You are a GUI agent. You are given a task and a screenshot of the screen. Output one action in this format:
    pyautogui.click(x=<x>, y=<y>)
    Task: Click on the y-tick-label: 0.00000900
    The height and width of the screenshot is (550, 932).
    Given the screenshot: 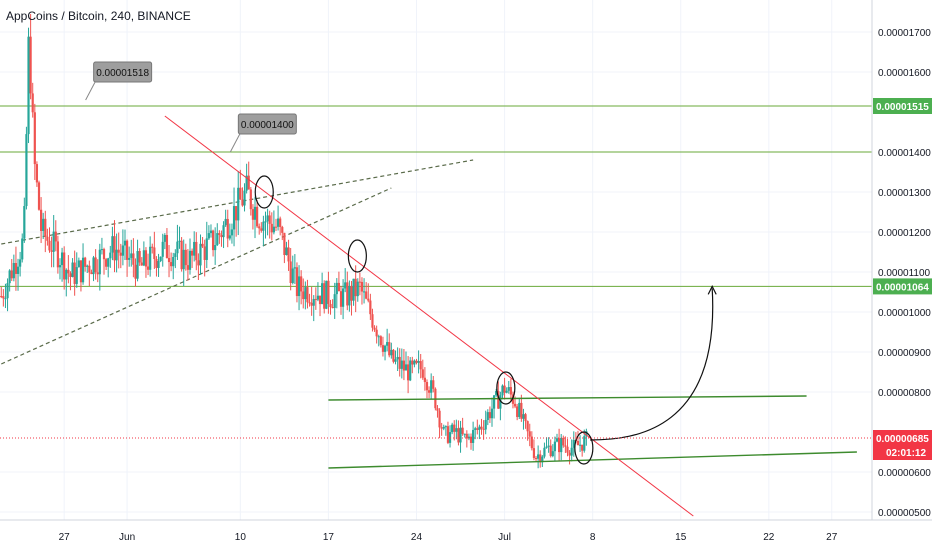 What is the action you would take?
    pyautogui.click(x=904, y=353)
    